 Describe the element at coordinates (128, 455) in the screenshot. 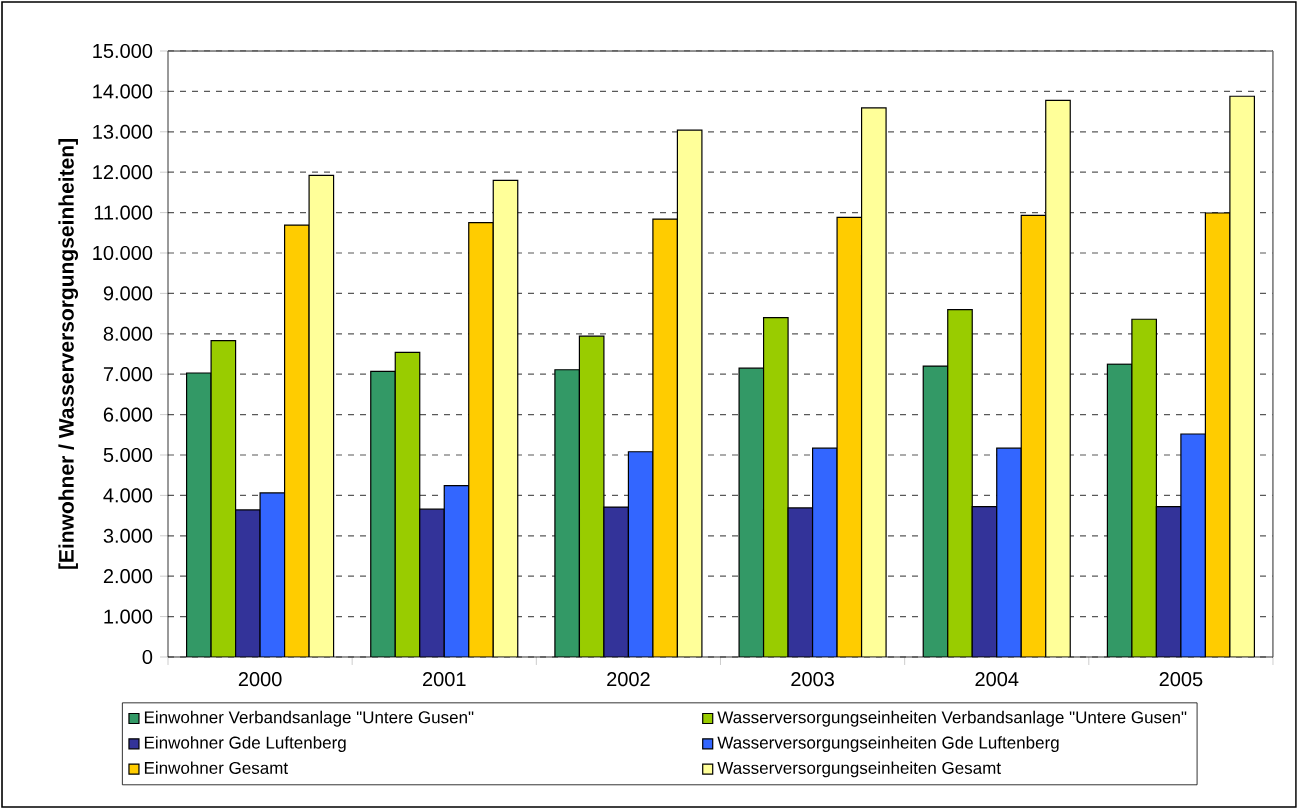

I see `y-tick-label: 5.000` at that location.